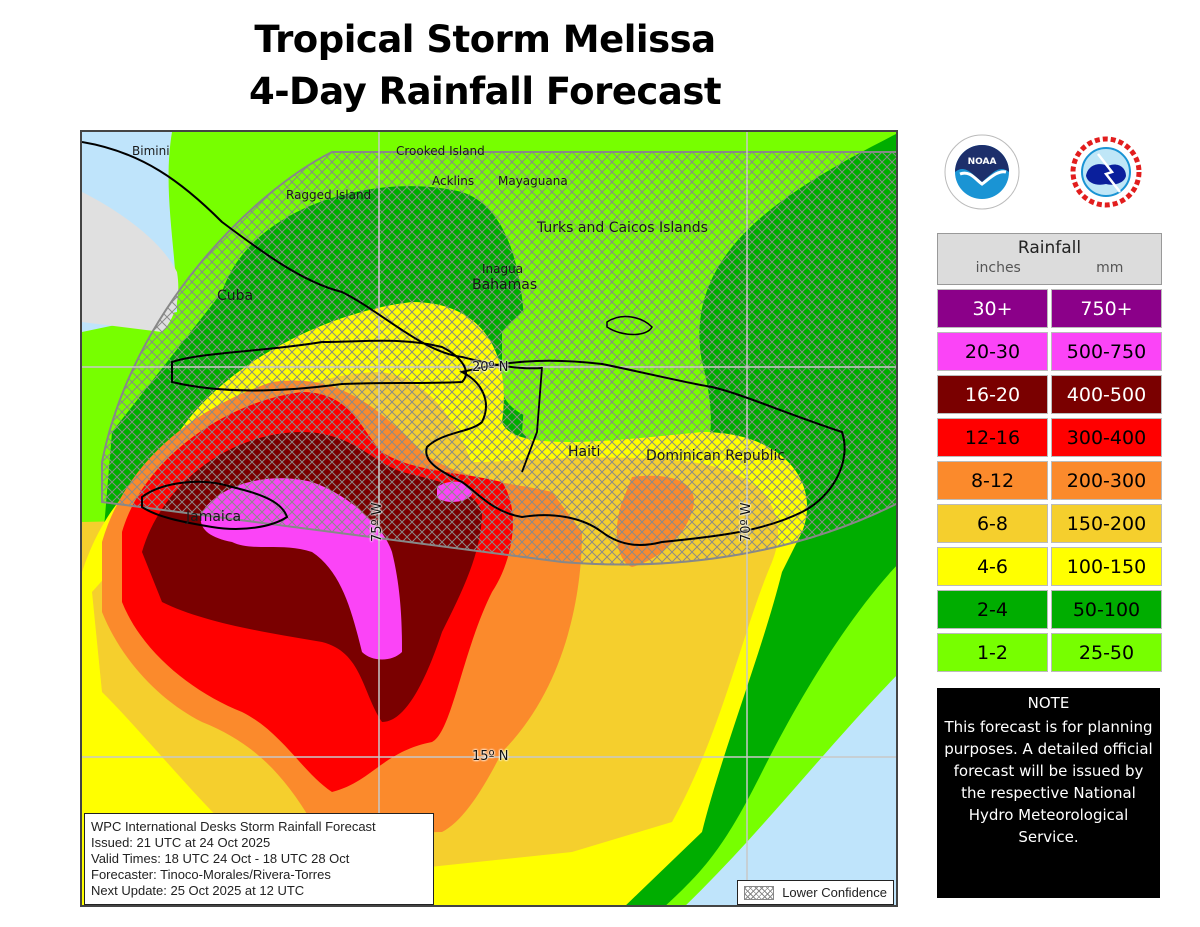 Image resolution: width=1200 pixels, height=927 pixels. I want to click on info-line-next-update: Next Update: 25 Oct 2025 at 12 UTC, so click(198, 890).